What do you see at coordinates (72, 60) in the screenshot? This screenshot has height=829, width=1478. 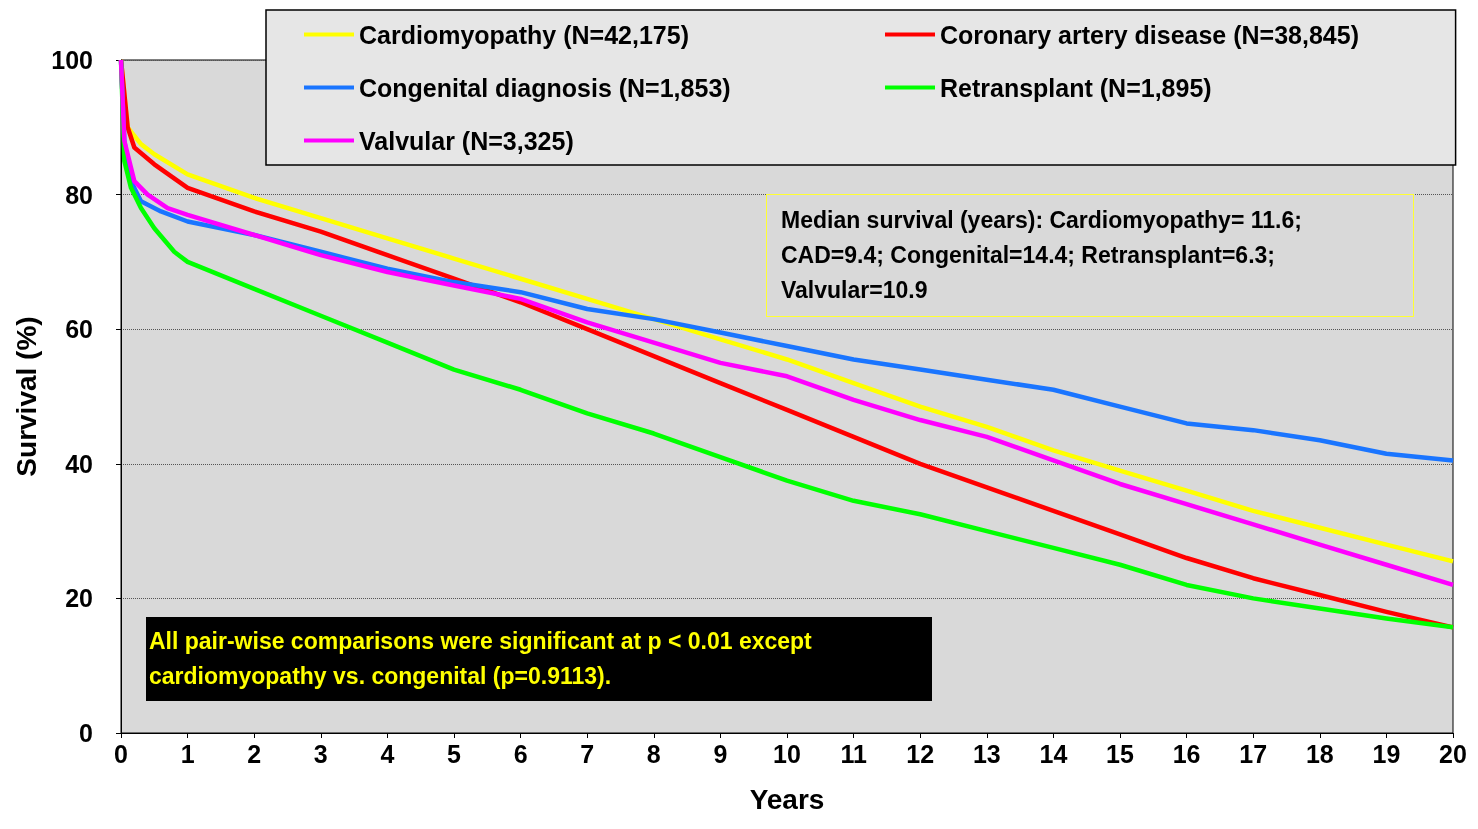 I see `y-tick-label: 100` at bounding box center [72, 60].